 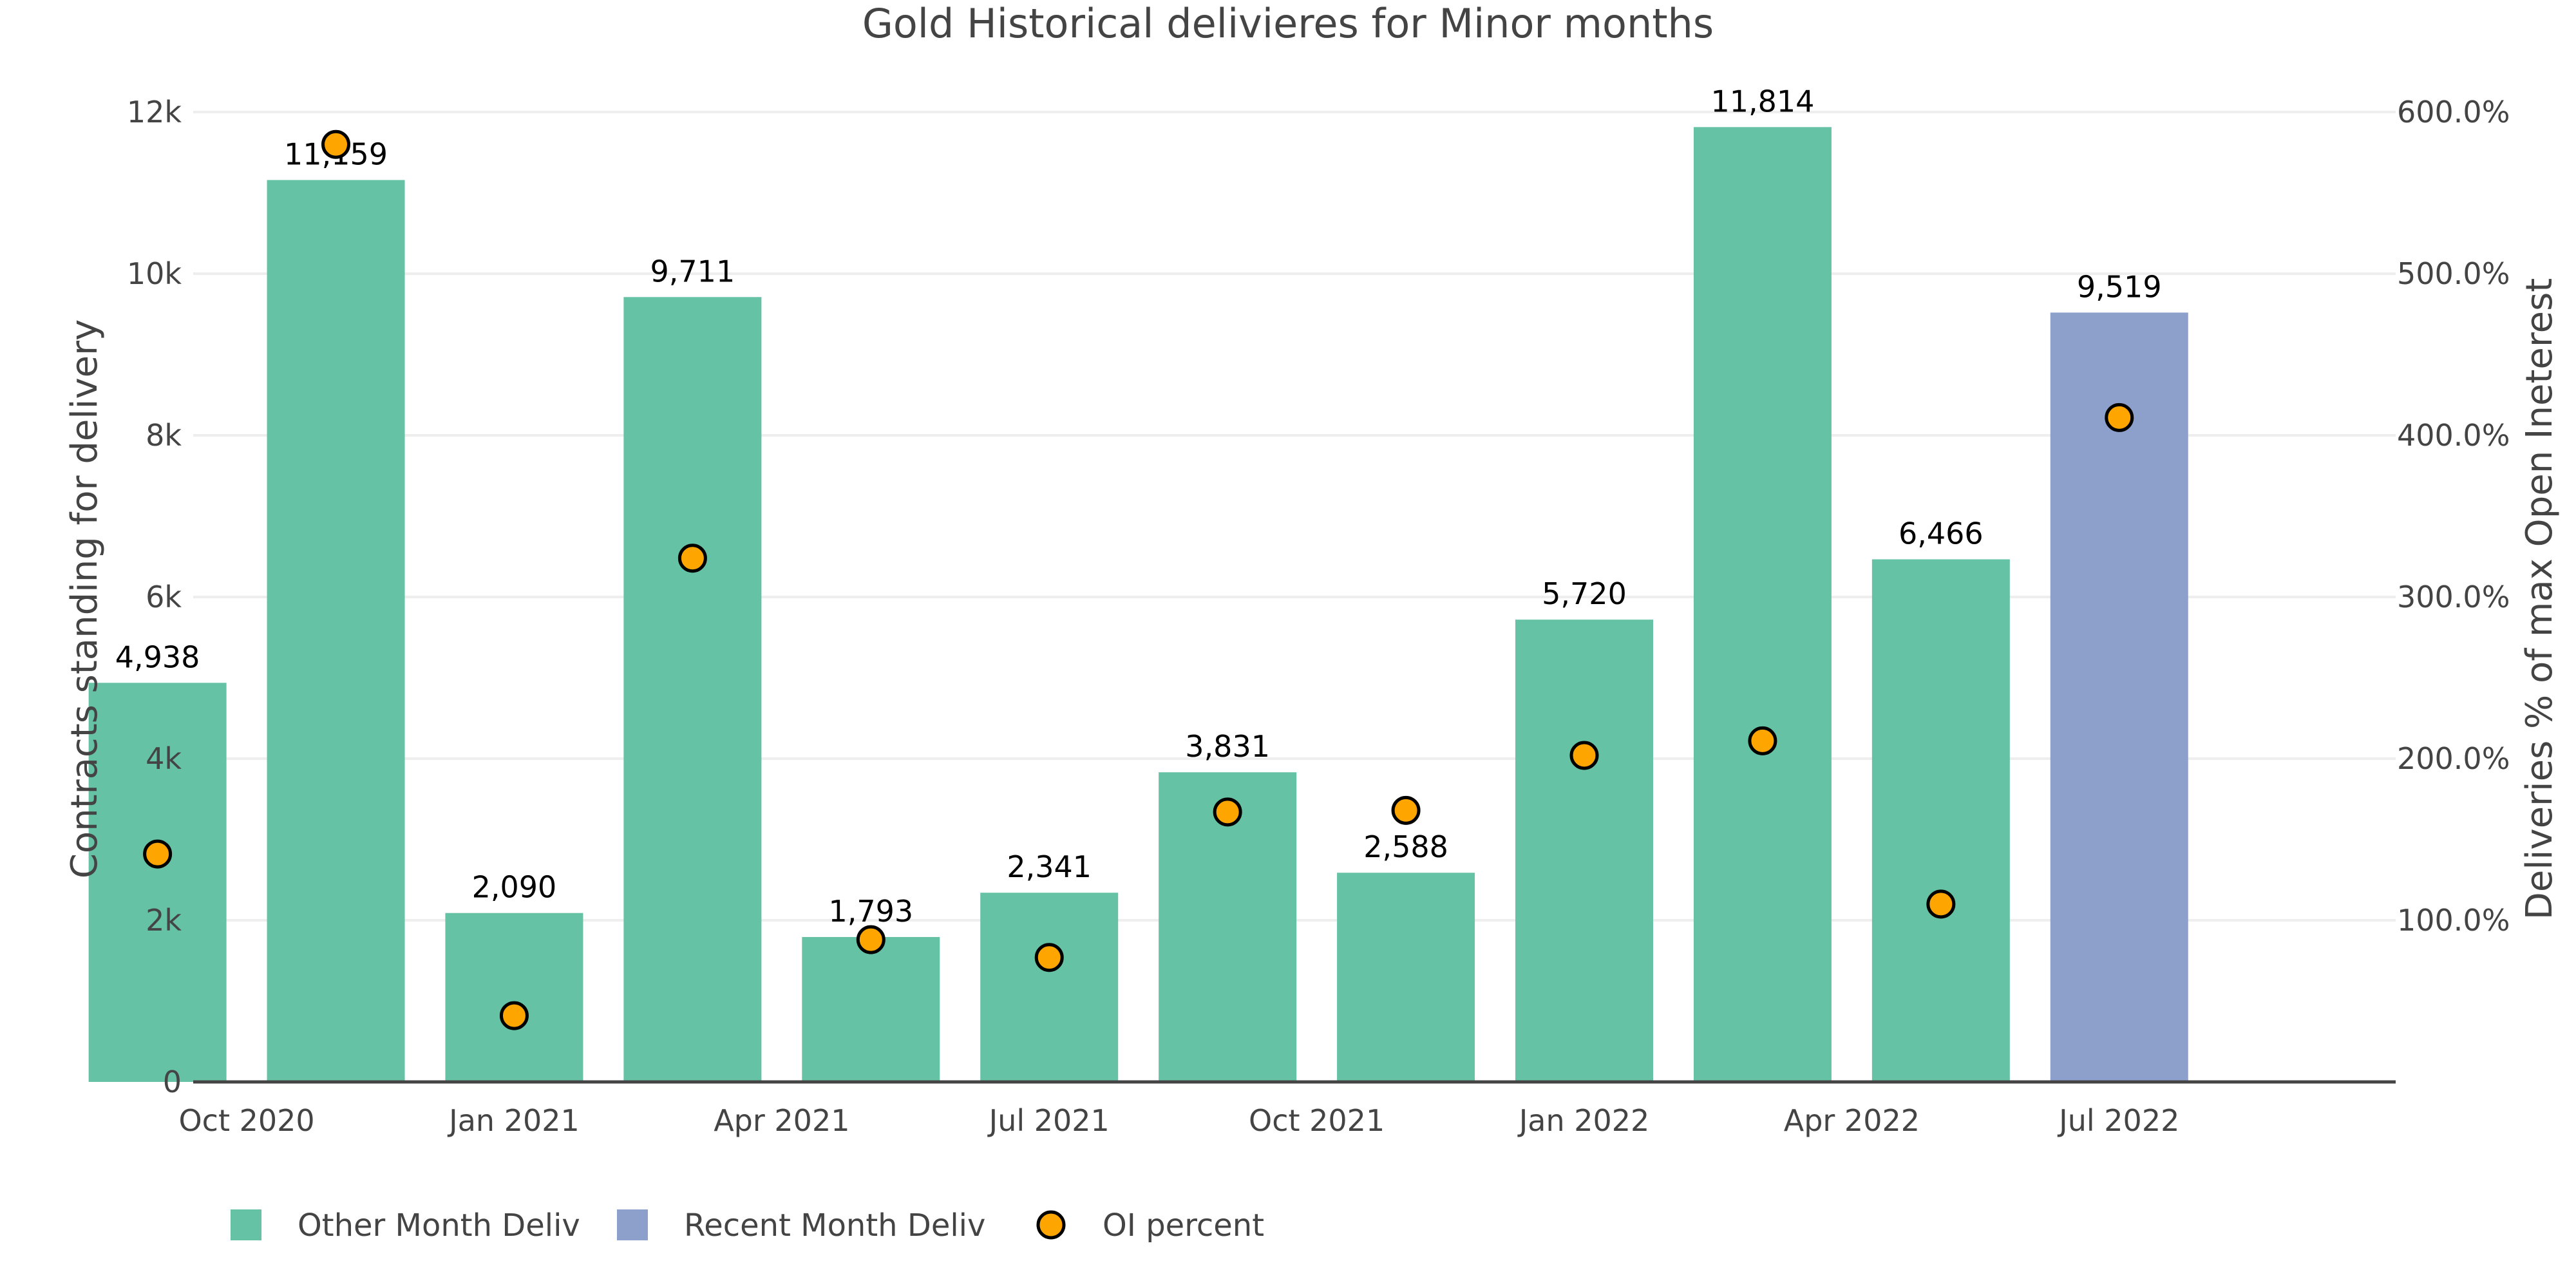 What do you see at coordinates (1048, 1121) in the screenshot?
I see `x-tick-label: Jul 2021` at bounding box center [1048, 1121].